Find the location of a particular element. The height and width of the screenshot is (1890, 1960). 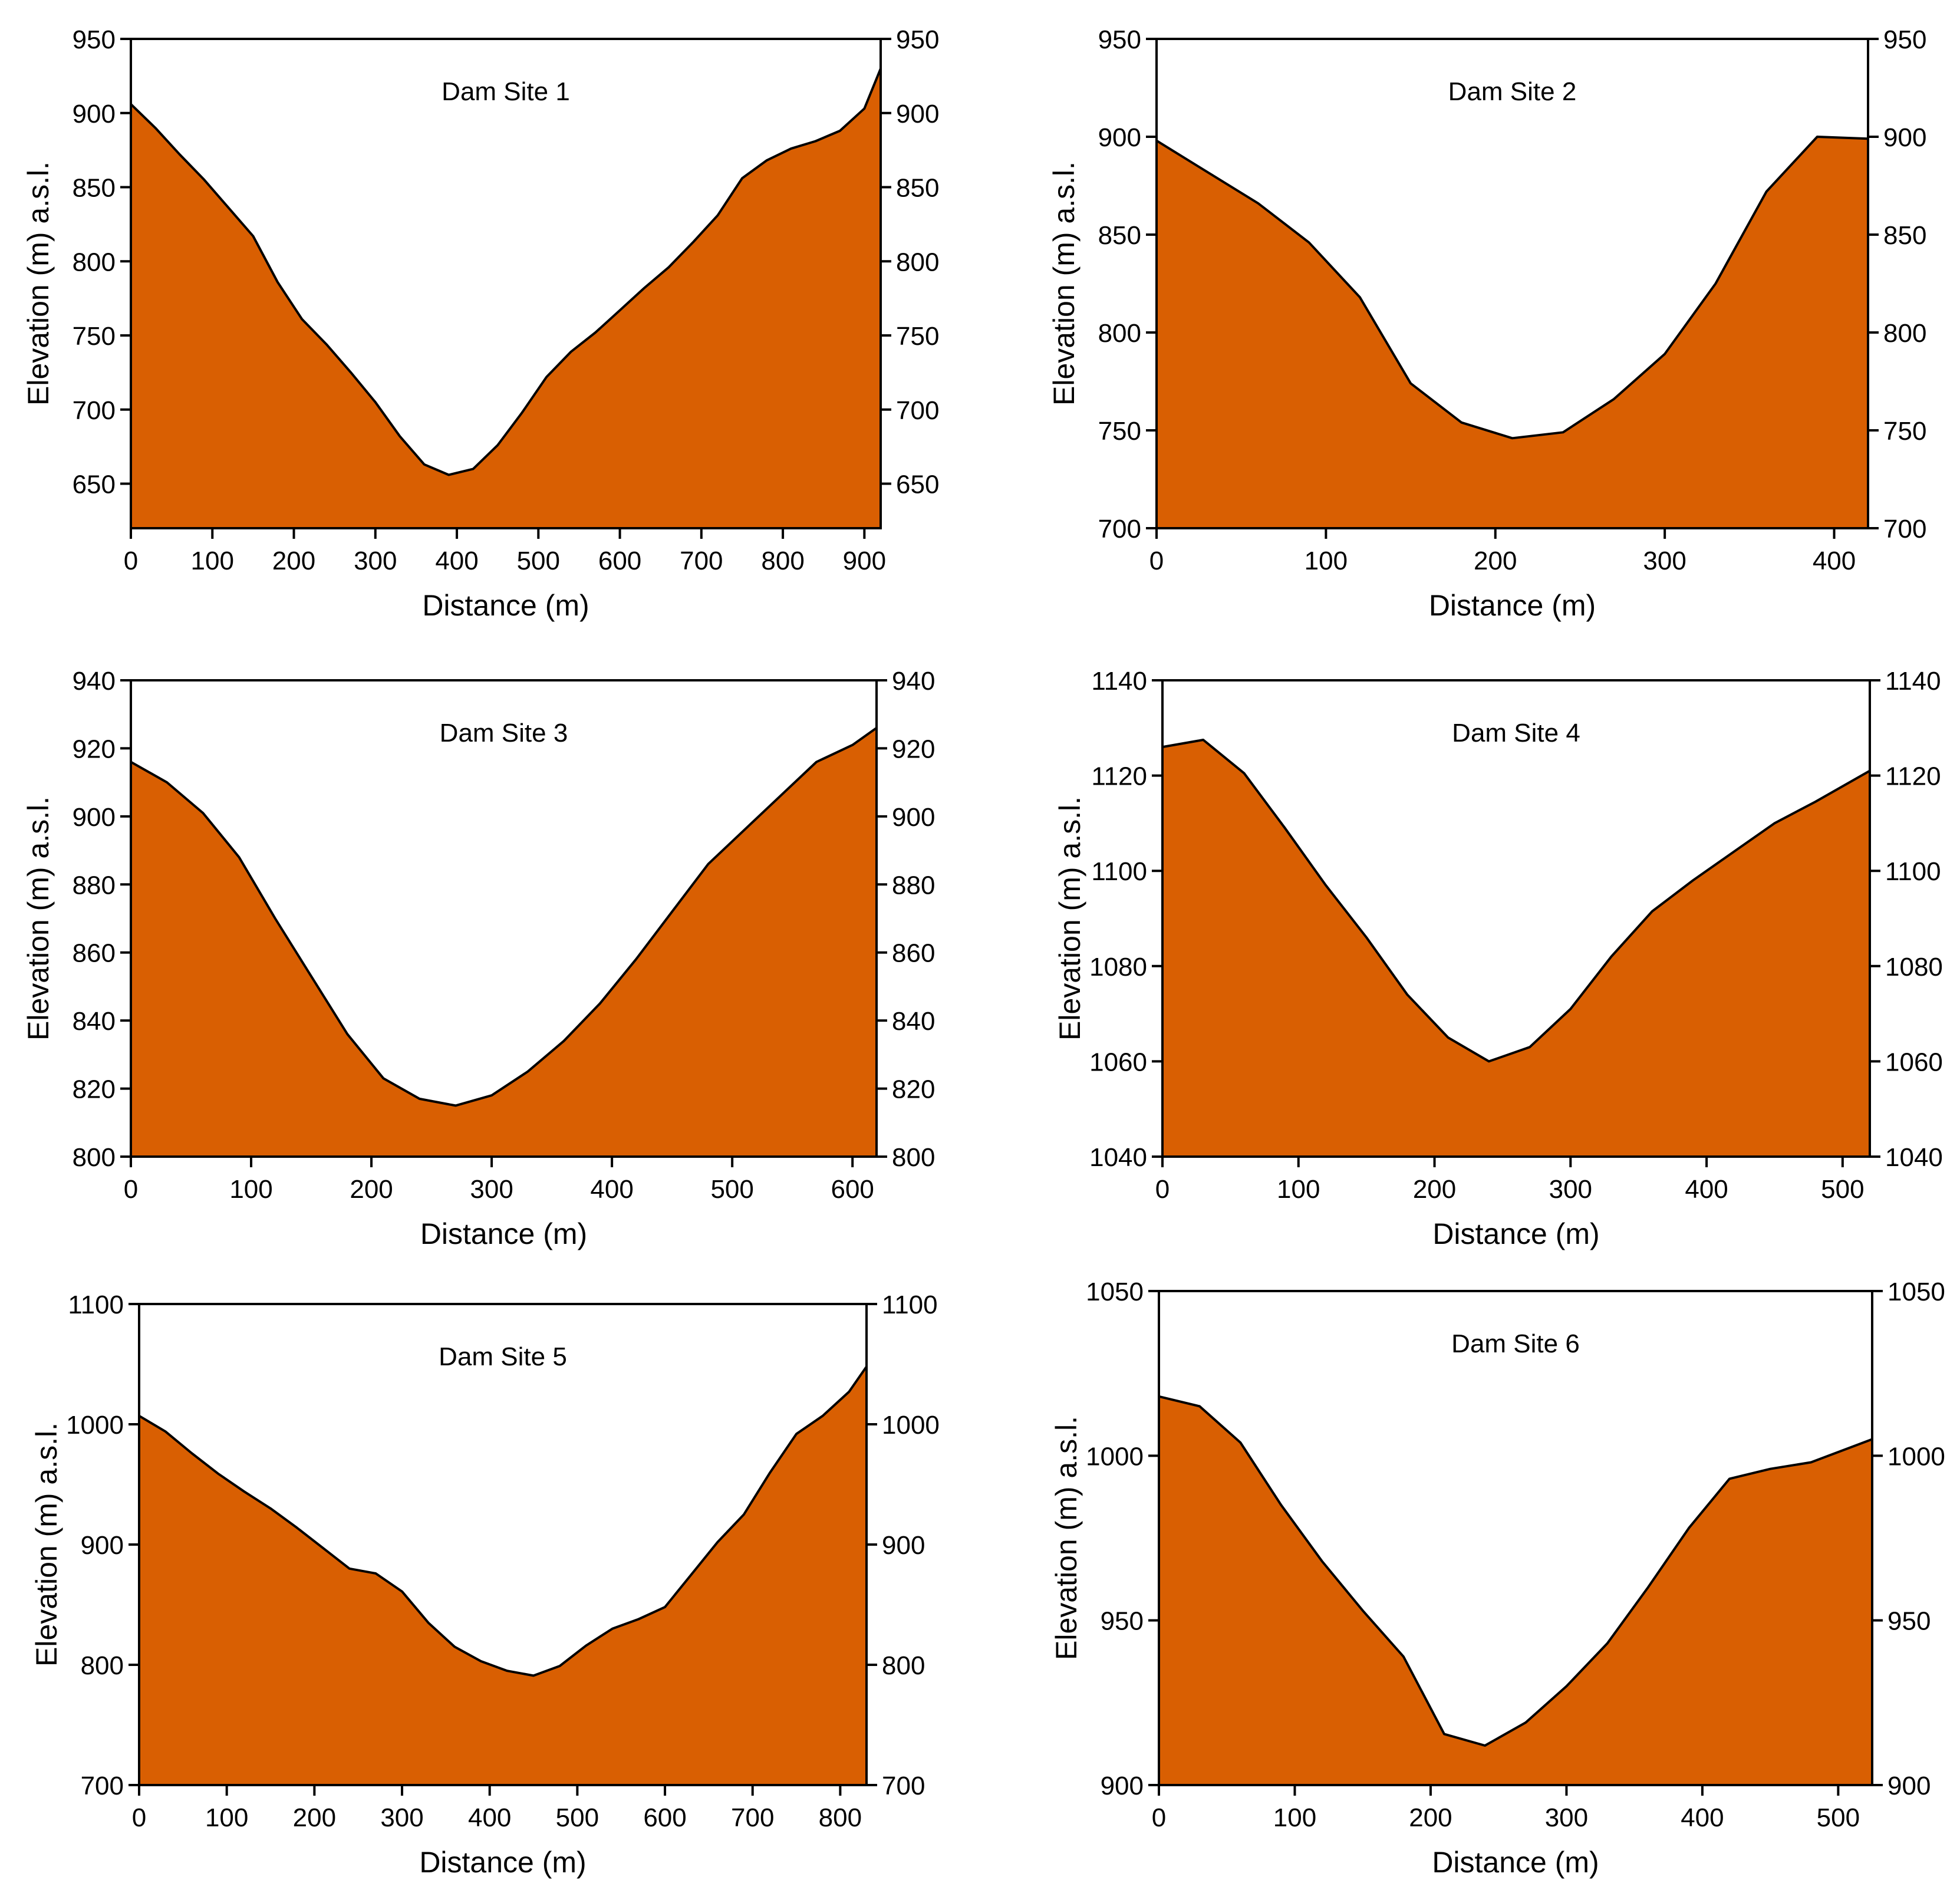

y-tick-label-right: 650 is located at coordinates (917, 484).